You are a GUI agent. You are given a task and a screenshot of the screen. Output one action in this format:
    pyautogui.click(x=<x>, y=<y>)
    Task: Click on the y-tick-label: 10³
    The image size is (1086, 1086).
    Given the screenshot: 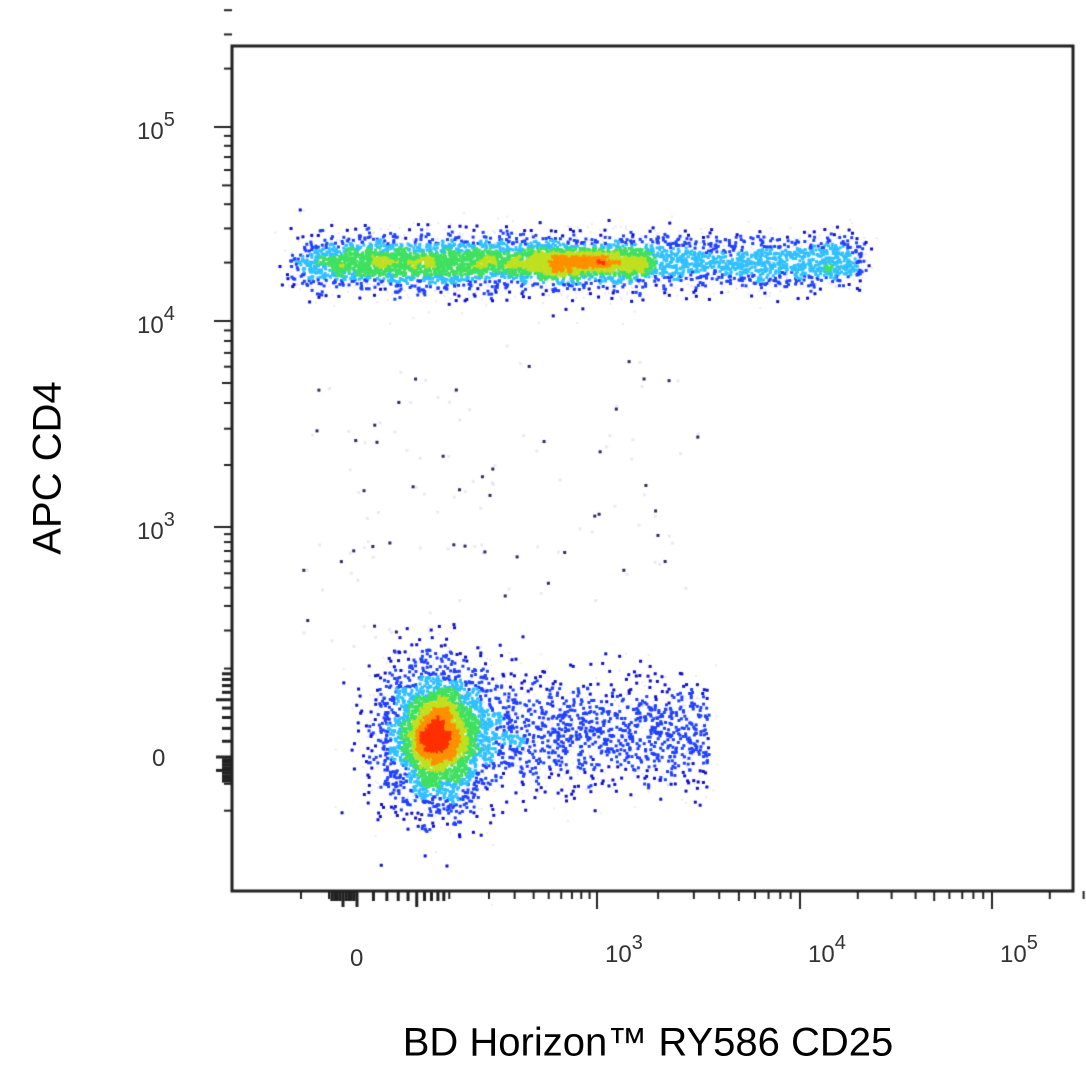 What is the action you would take?
    pyautogui.click(x=156, y=527)
    